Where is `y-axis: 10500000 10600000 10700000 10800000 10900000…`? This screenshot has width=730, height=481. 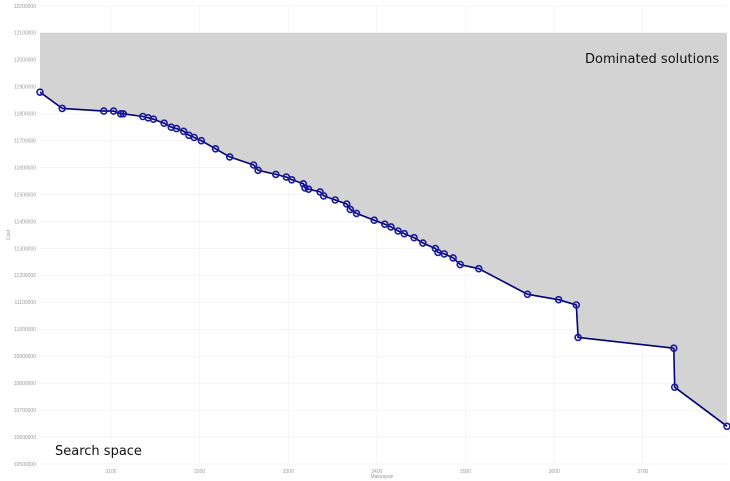
y-axis: 10500000 10600000 10700000 10800000 10900000… is located at coordinates (25, 236).